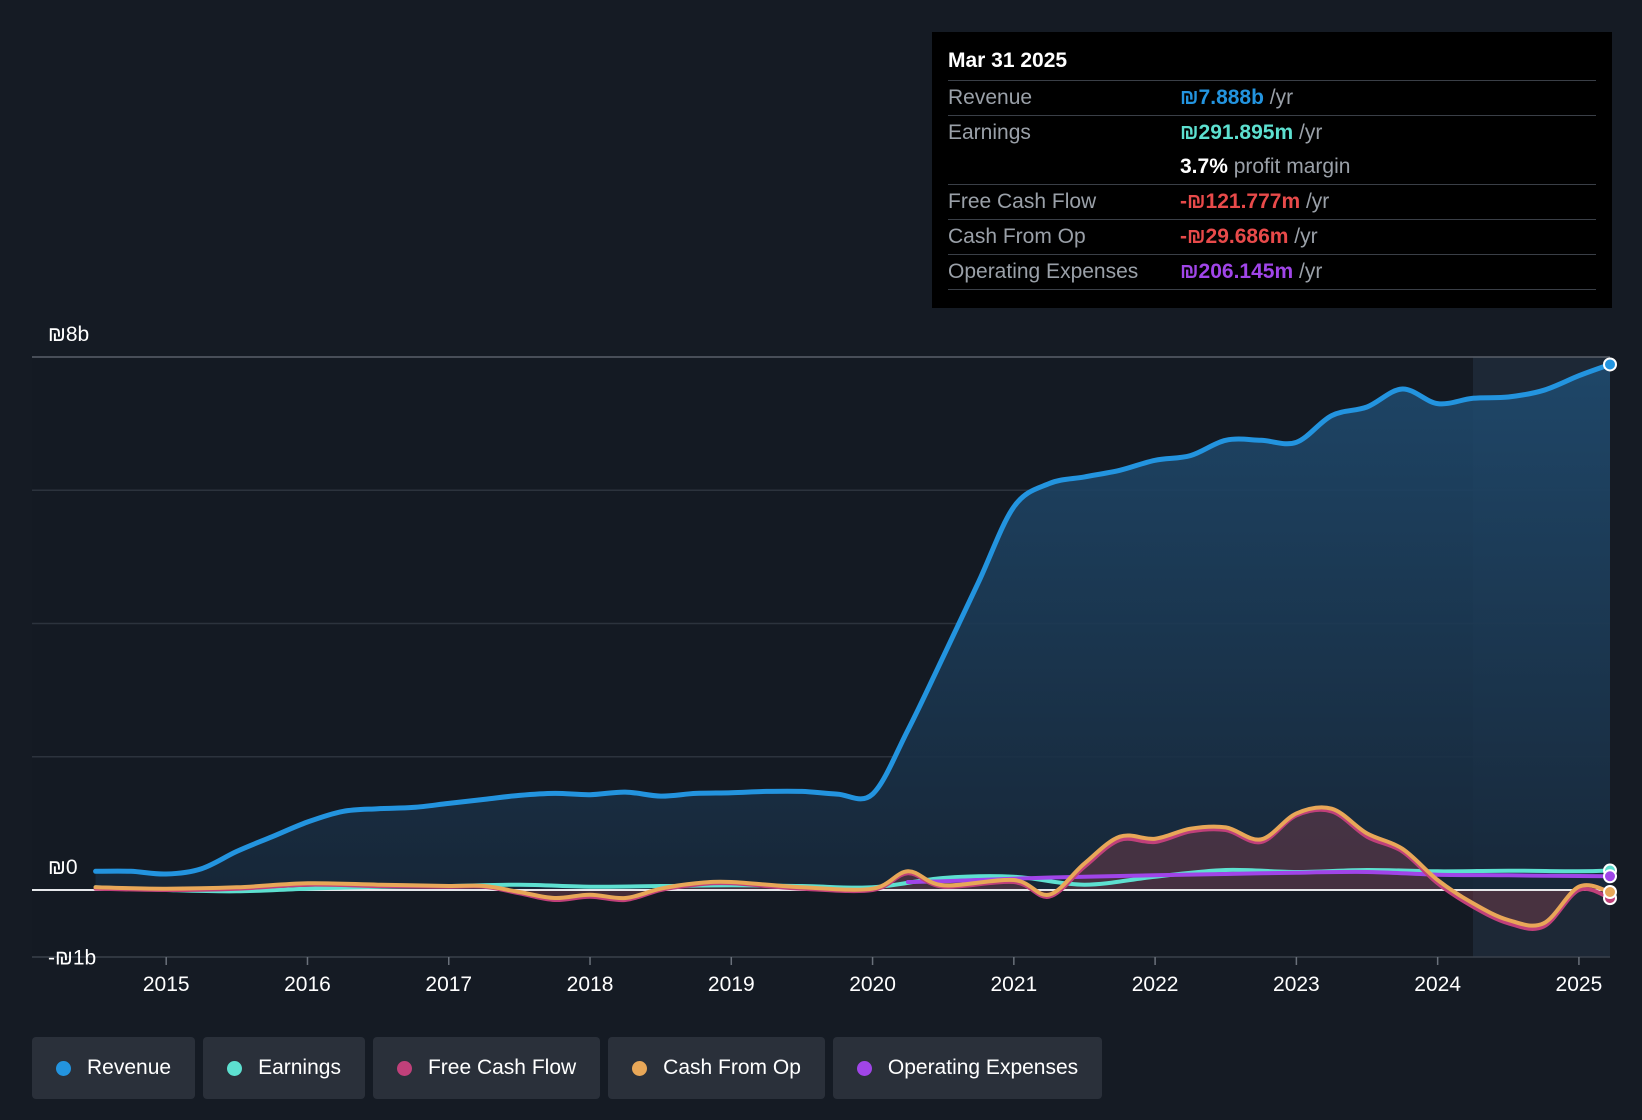 This screenshot has width=1642, height=1120. I want to click on tooltip-row-revenue: Revenue ₪7.888b /yr, so click(1272, 98).